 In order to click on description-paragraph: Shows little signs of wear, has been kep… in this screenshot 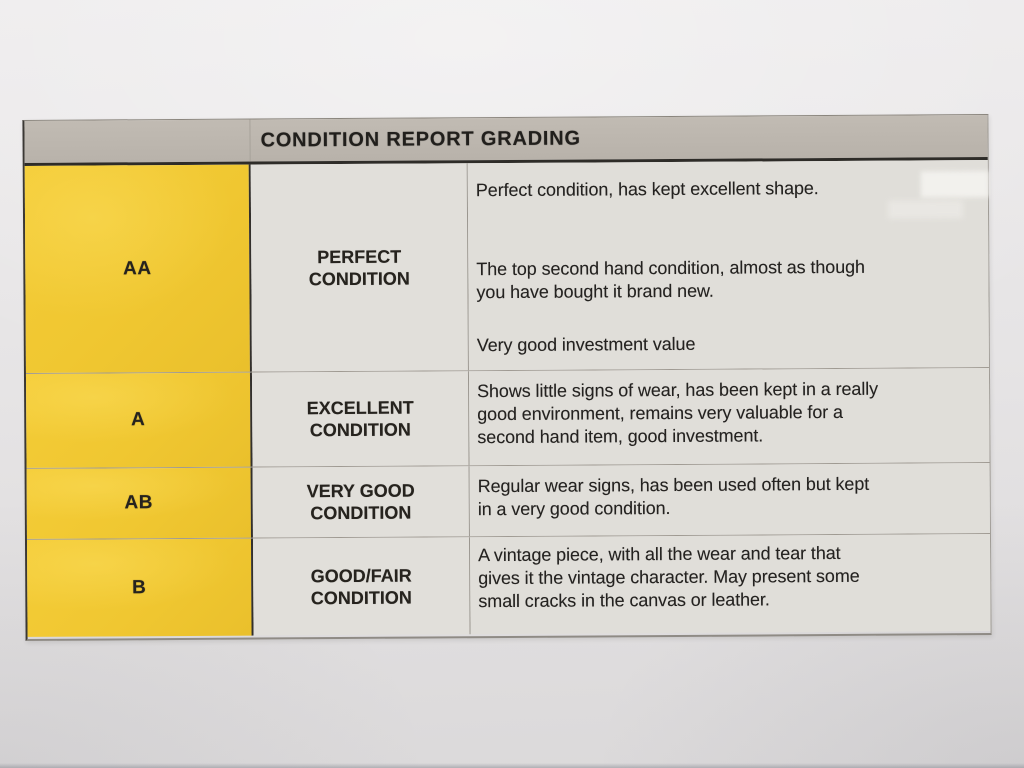, I will do `click(678, 413)`.